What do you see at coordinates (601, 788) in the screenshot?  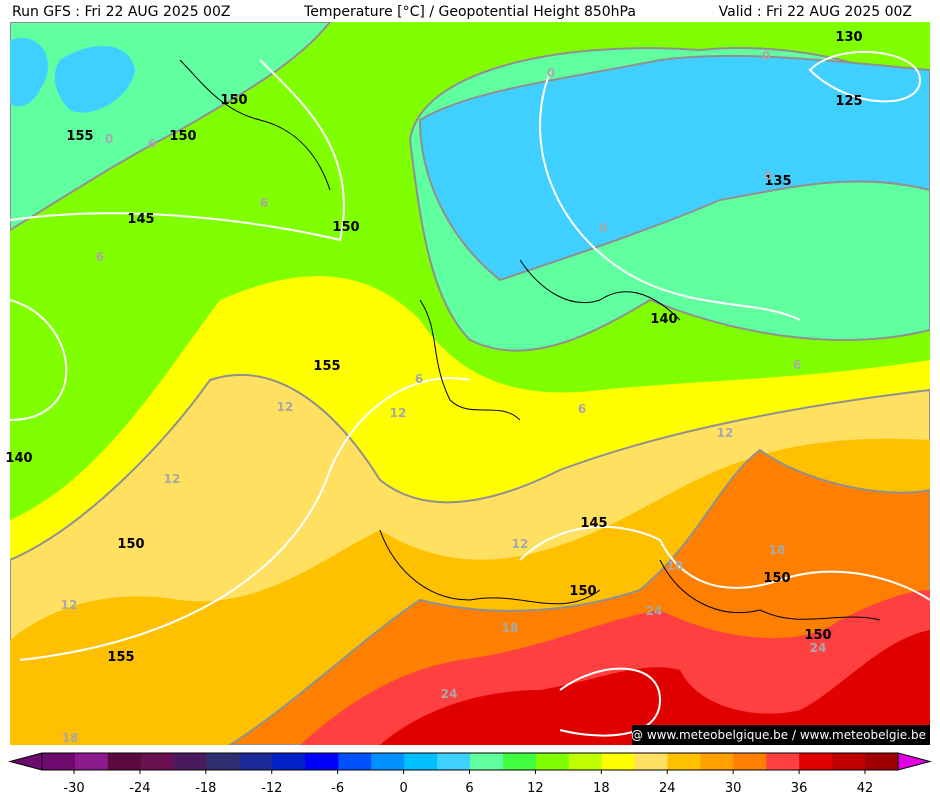 I see `colorbar-tick-label: 18` at bounding box center [601, 788].